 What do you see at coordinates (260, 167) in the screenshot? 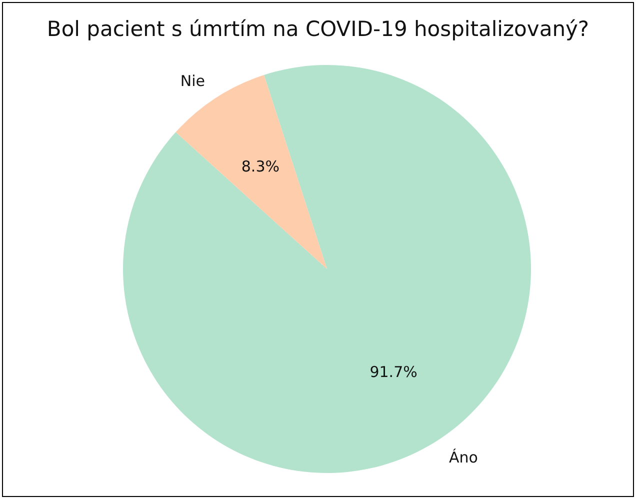
I see `data-label: 8.3%` at bounding box center [260, 167].